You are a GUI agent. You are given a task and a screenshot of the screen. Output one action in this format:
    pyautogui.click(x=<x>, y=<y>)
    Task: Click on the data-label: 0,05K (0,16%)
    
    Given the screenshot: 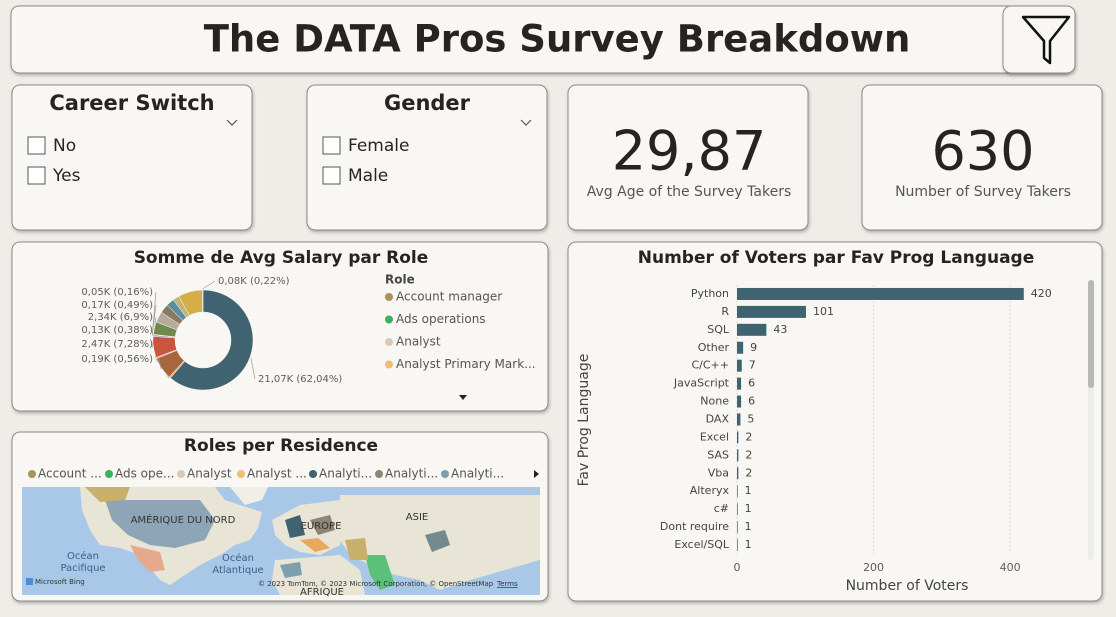 What is the action you would take?
    pyautogui.click(x=117, y=292)
    